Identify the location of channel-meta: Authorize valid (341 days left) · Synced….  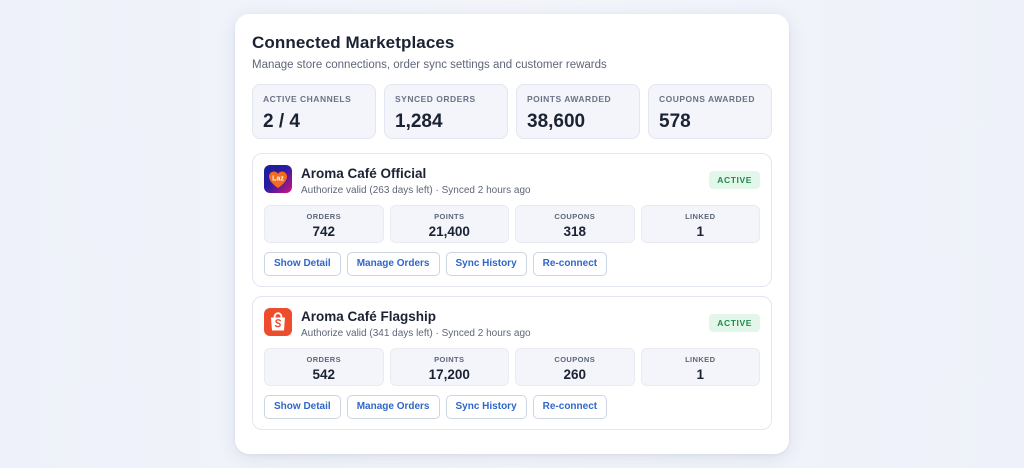
(416, 333).